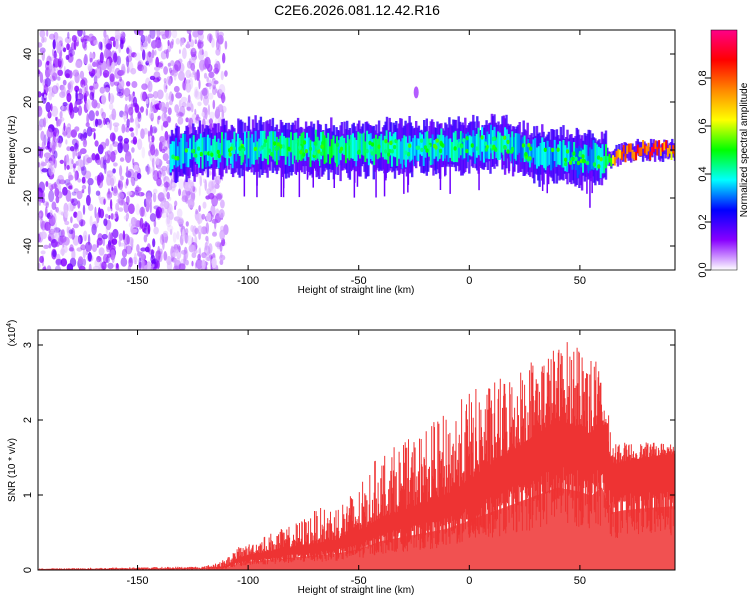 The width and height of the screenshot is (750, 600). What do you see at coordinates (704, 174) in the screenshot?
I see `colorbar-ticks: 0.0 0.2 0.4 0.6 0.8` at bounding box center [704, 174].